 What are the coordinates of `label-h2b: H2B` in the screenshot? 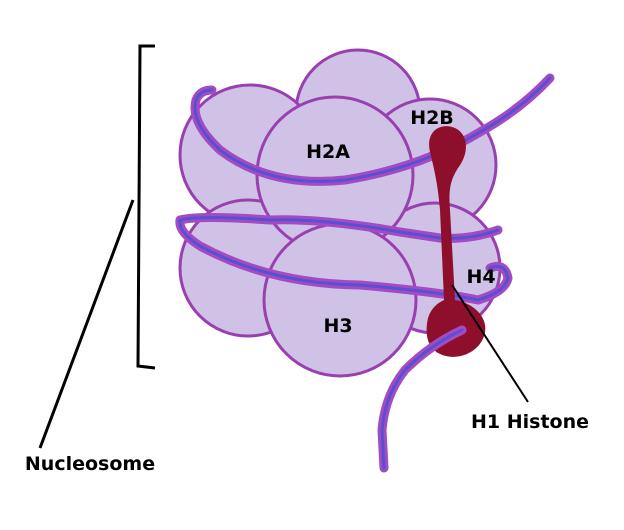 It's located at (432, 118).